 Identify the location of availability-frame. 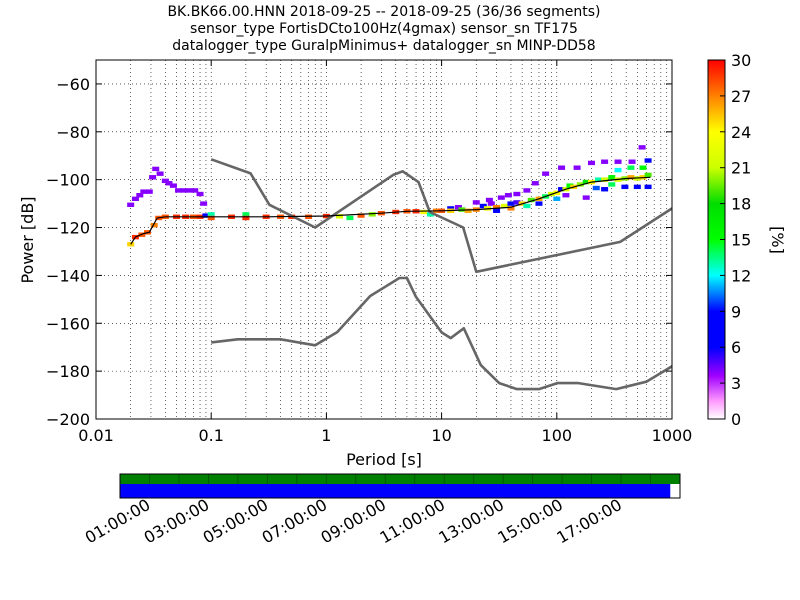
(400, 486).